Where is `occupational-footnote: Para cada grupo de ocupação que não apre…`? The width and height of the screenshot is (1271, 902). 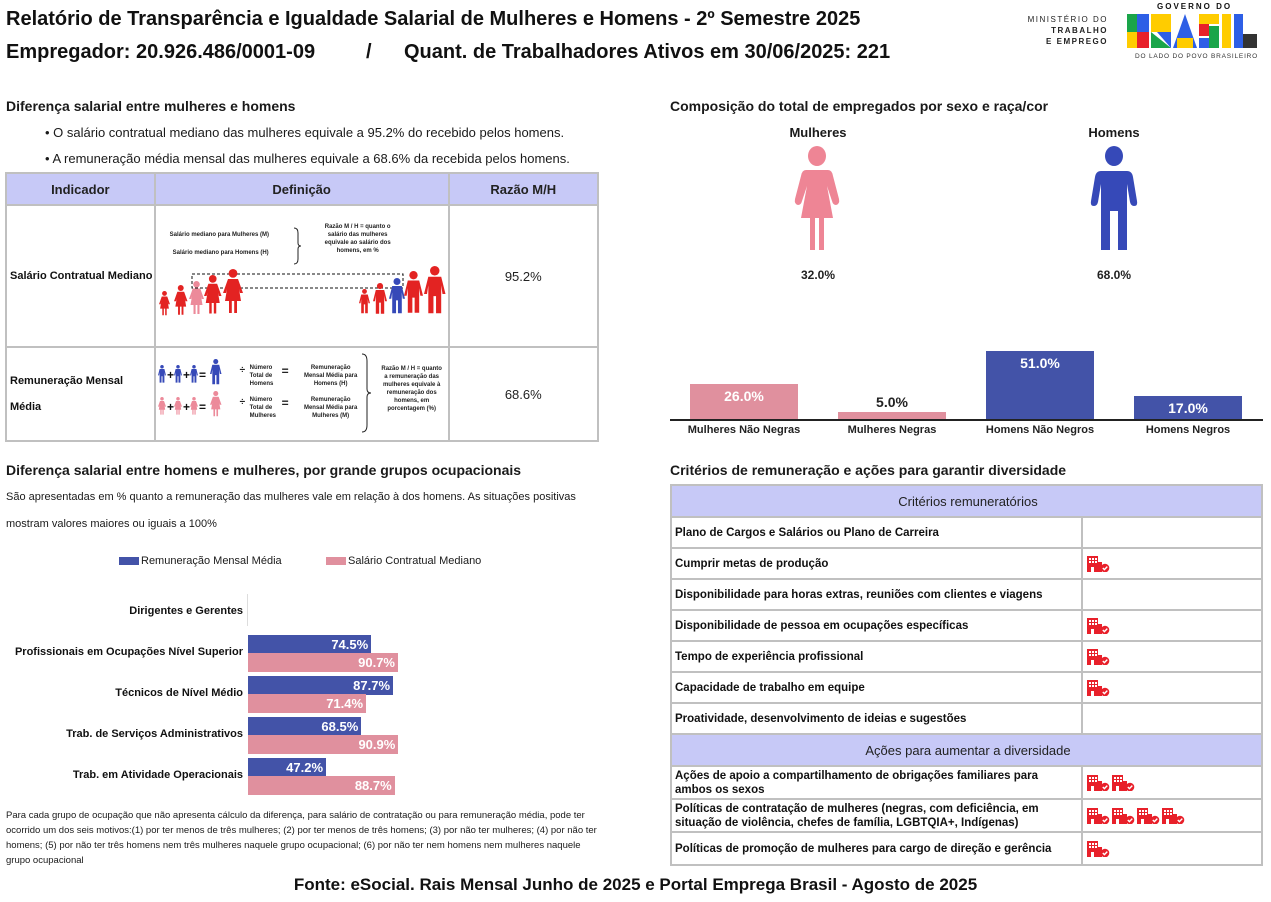
occupational-footnote: Para cada grupo de ocupação que não apre… is located at coordinates (301, 838).